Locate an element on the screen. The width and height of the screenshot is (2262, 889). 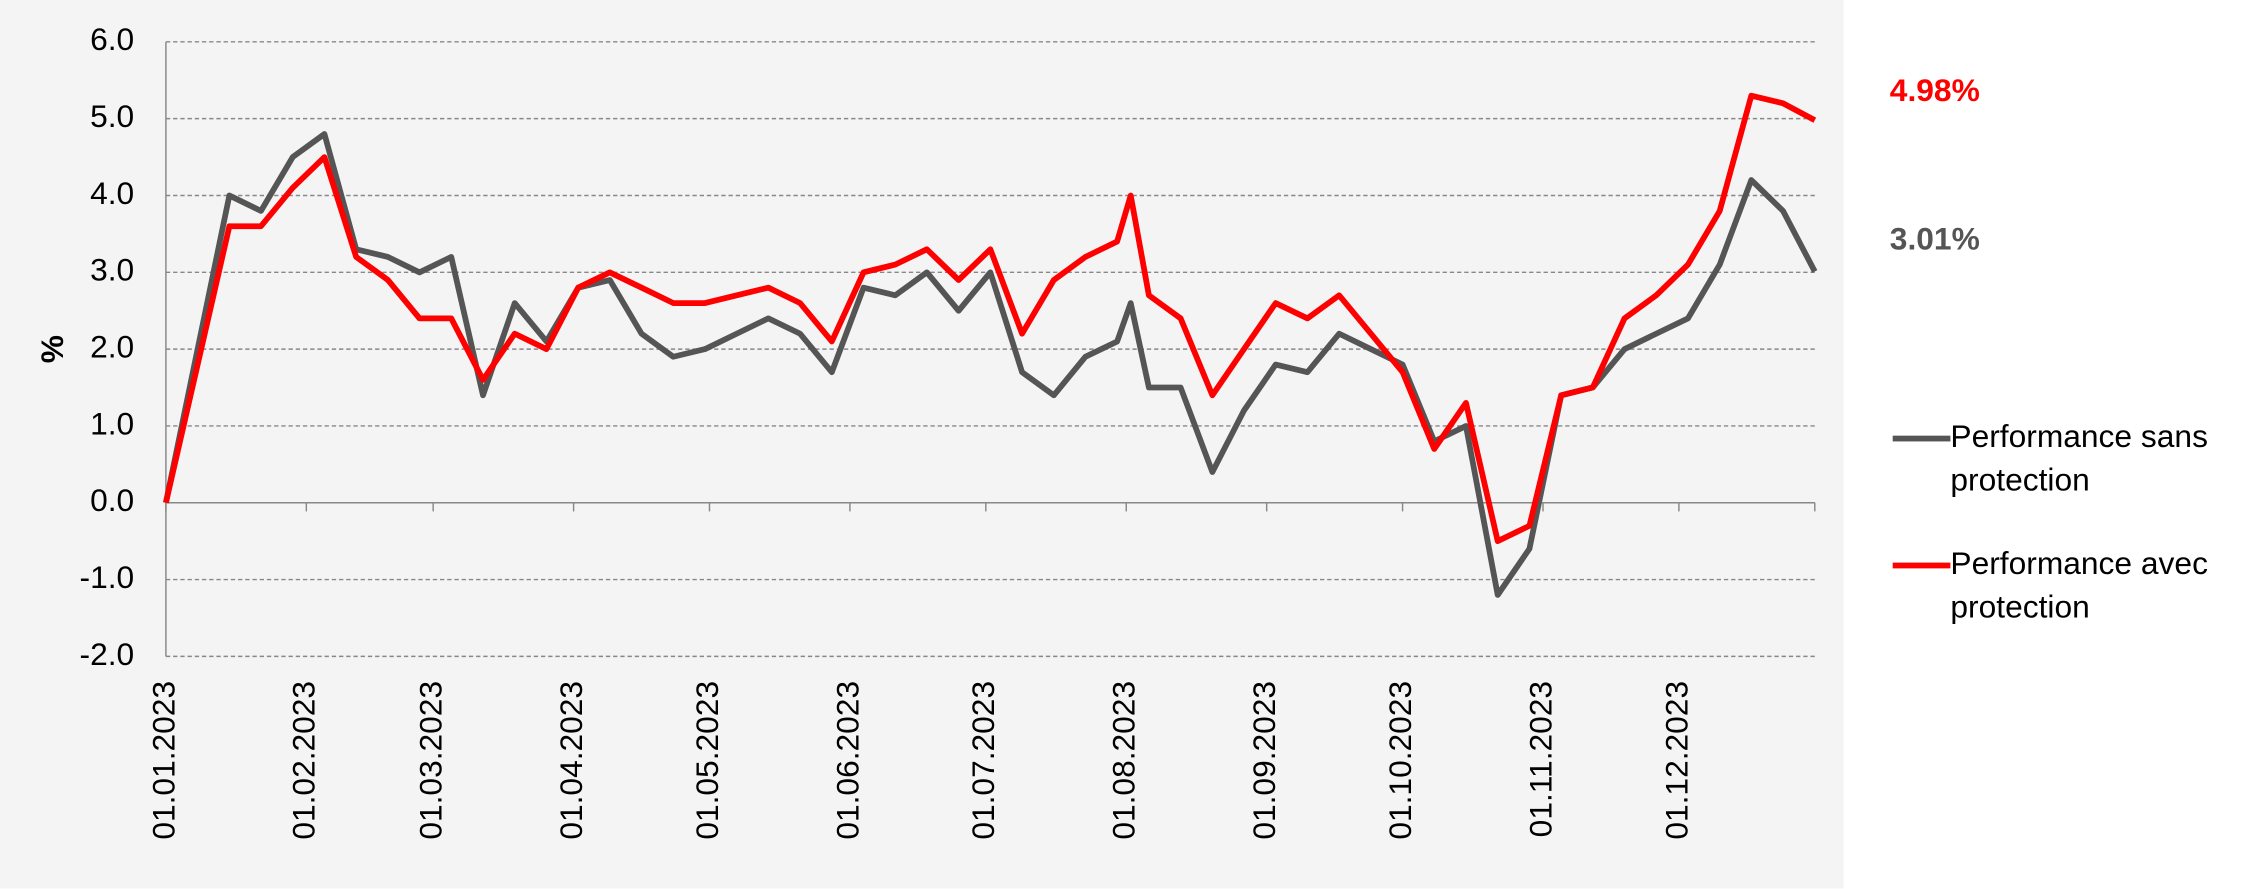
x-tick-label: 01.04.2023 is located at coordinates (571, 760).